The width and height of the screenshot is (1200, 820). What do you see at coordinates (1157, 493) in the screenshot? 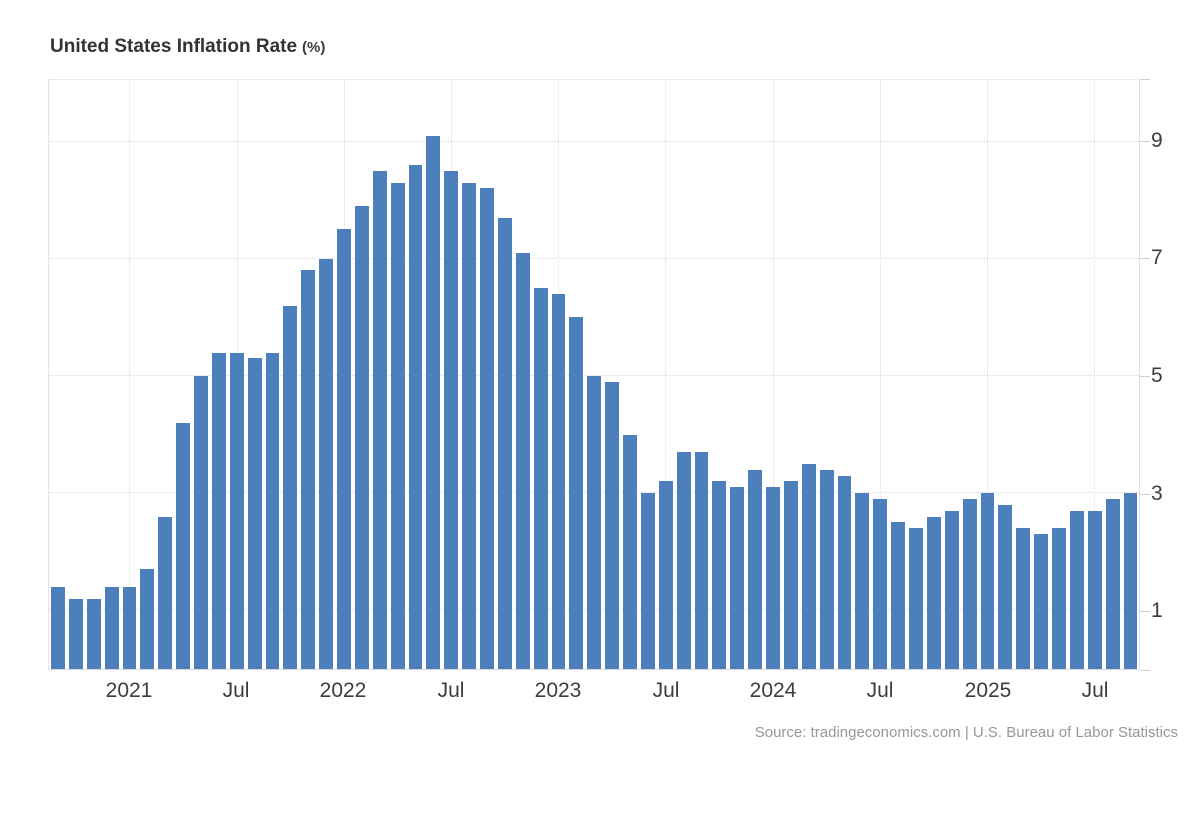
I see `y-axis-label: 3` at bounding box center [1157, 493].